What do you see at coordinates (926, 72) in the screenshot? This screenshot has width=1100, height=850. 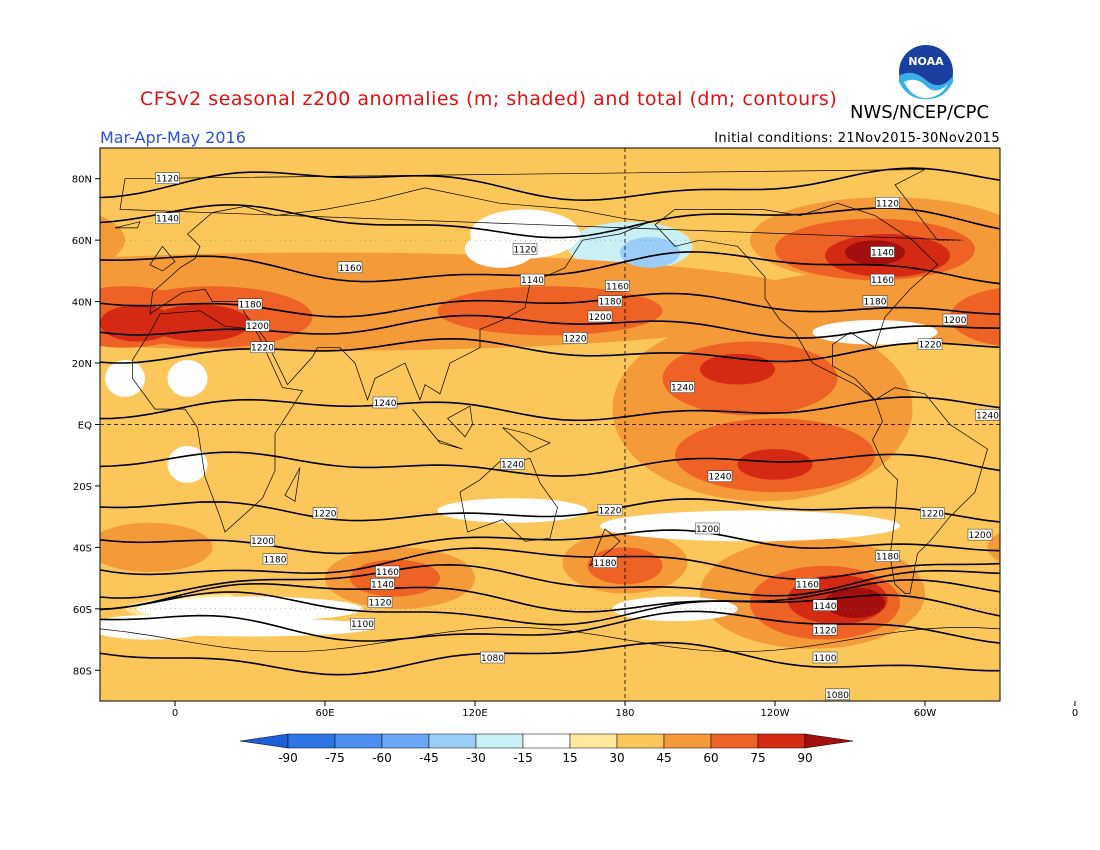 I see `noaa-logo-icon: NOAA` at bounding box center [926, 72].